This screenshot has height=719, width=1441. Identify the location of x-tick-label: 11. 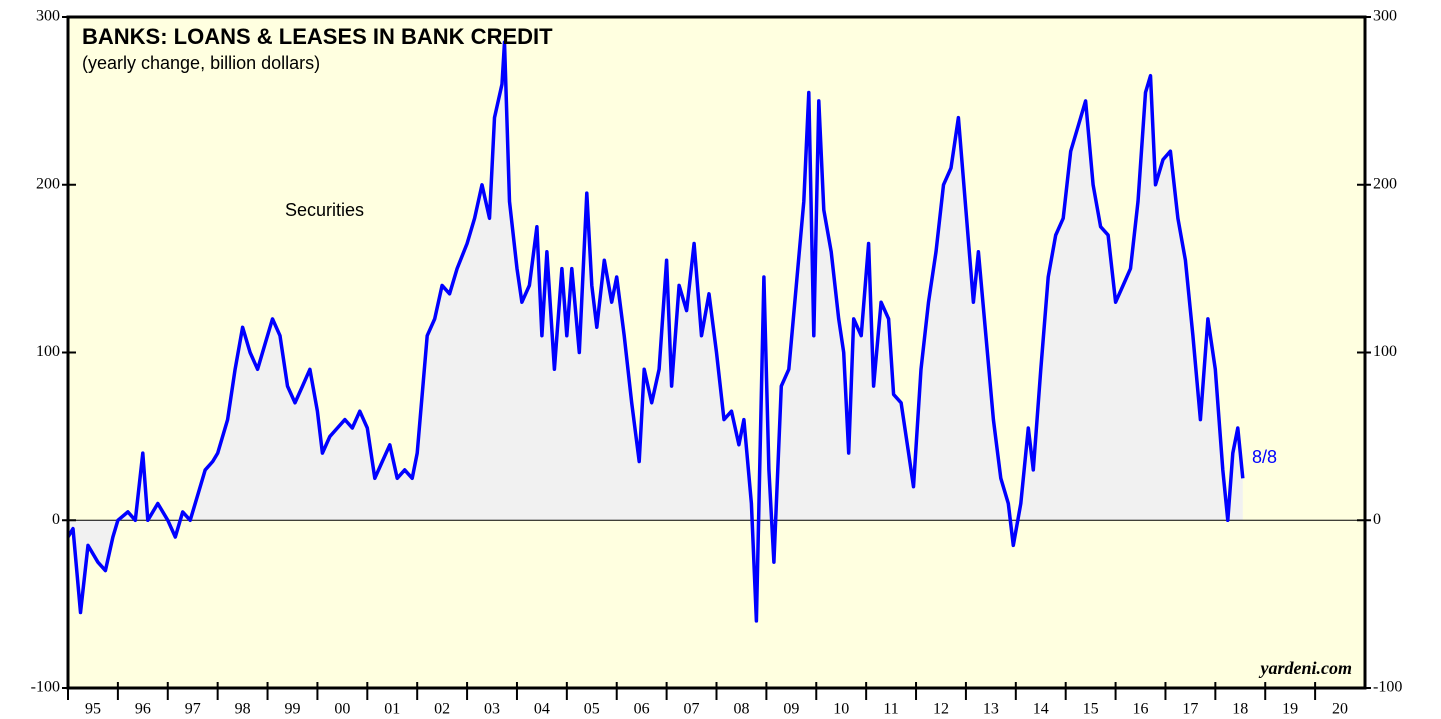
(890, 709).